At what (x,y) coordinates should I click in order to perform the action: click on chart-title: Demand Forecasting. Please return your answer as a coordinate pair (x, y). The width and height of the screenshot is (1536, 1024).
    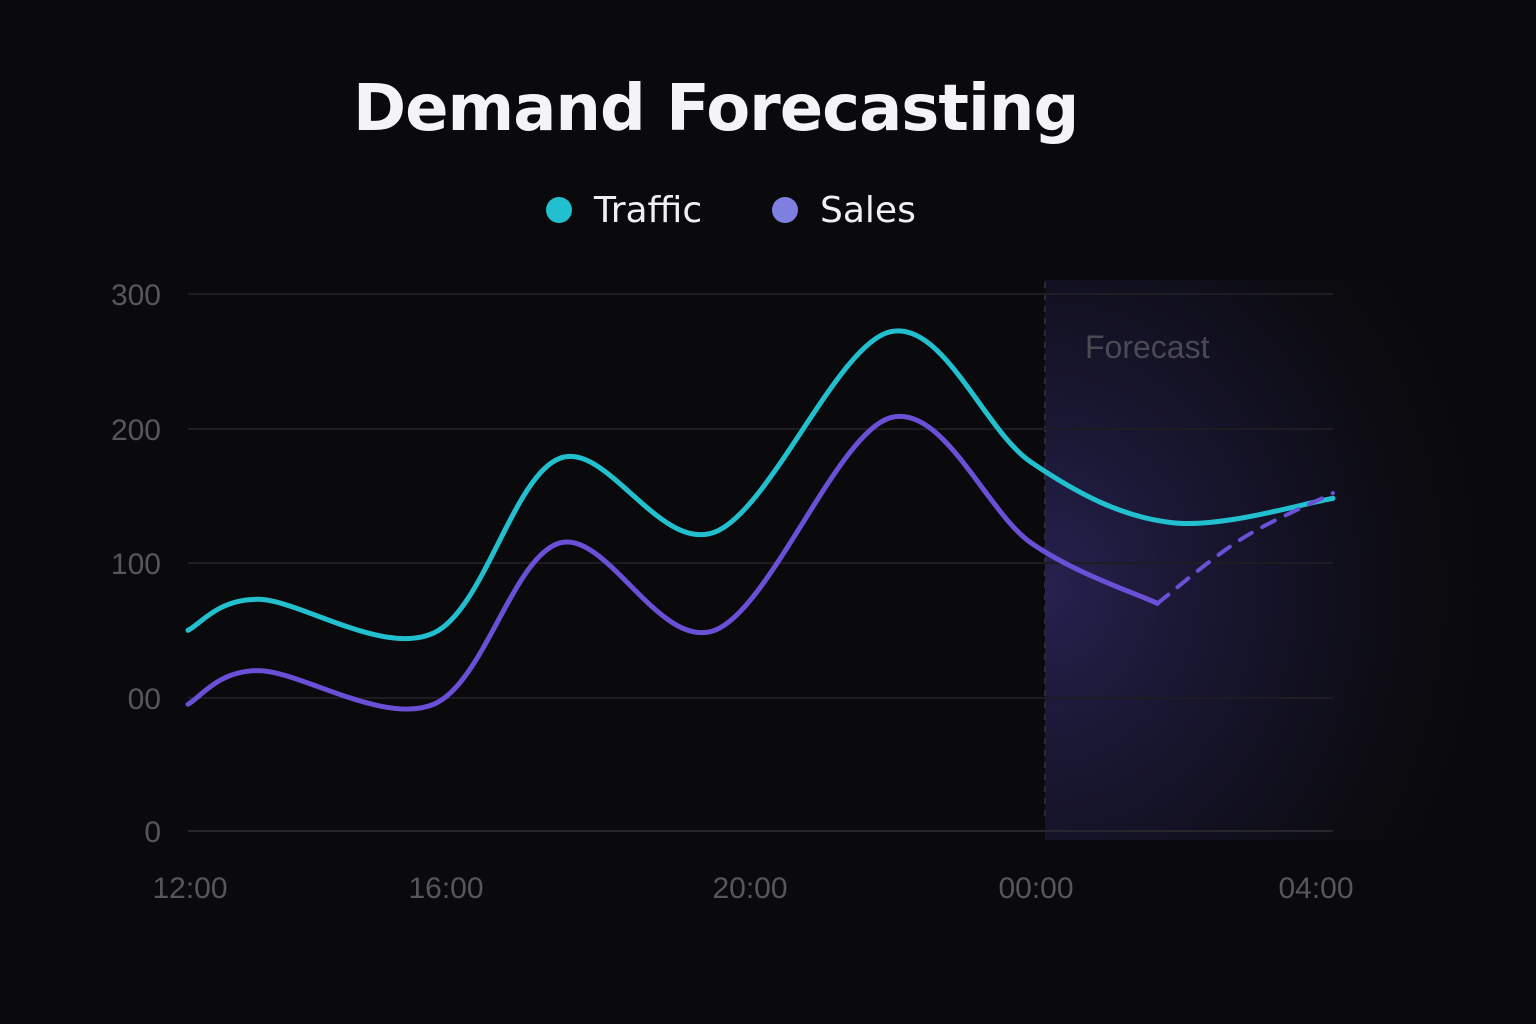
    Looking at the image, I should click on (716, 109).